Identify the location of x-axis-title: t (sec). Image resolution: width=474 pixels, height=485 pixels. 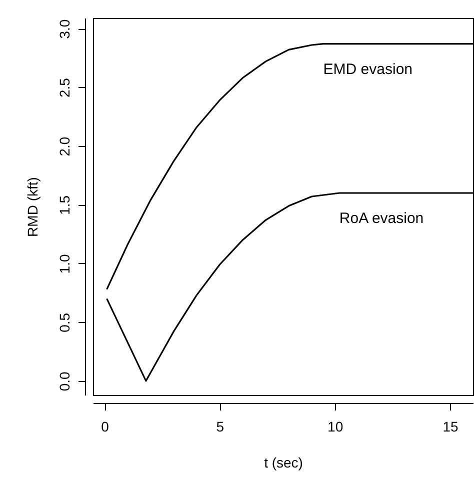
(283, 462).